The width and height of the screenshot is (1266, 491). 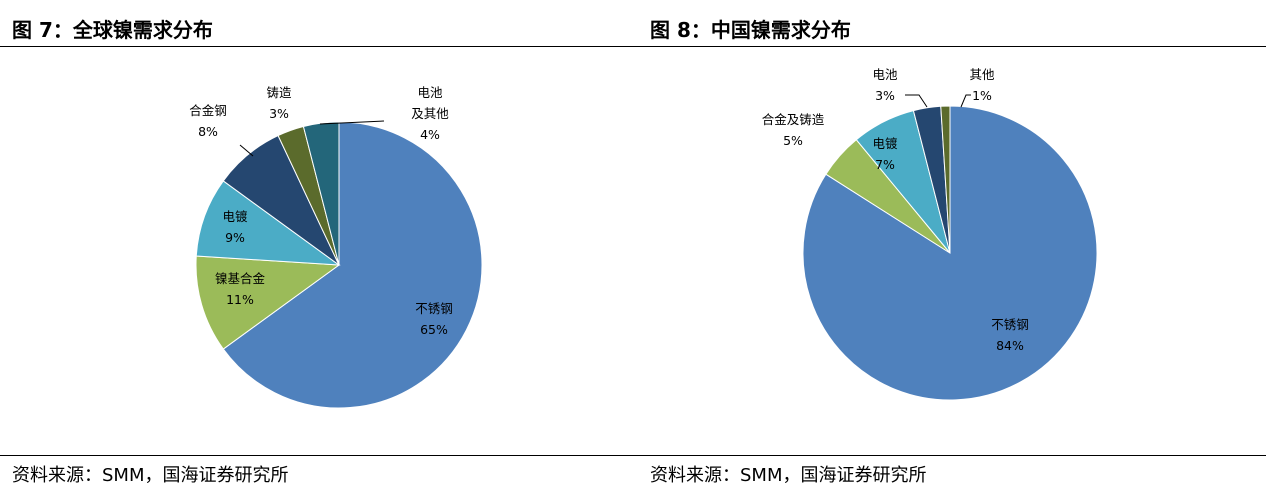 I want to click on slice-label-line: 84%, so click(x=1010, y=345).